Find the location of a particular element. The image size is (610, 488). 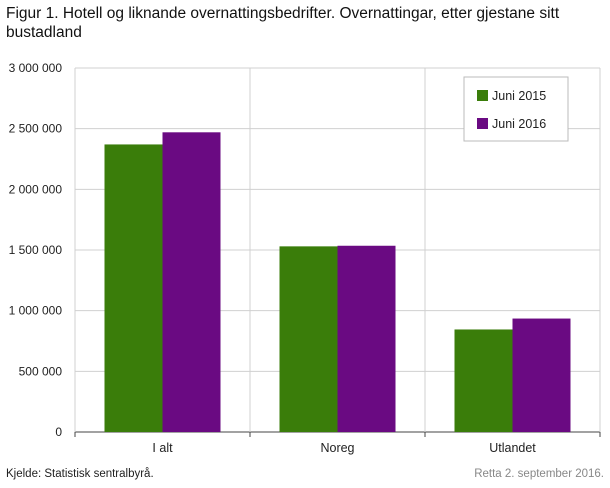

bar-utlandet-2015 is located at coordinates (483, 380).